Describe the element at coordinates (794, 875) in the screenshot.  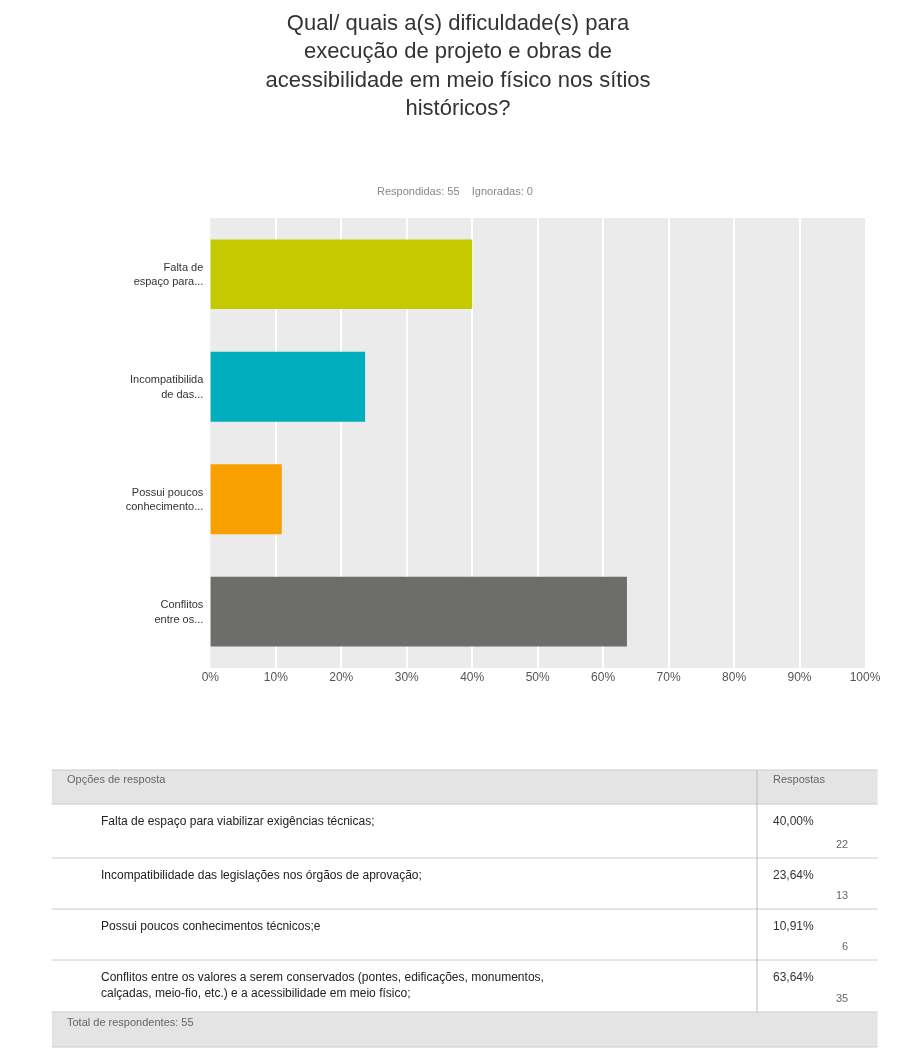
I see `text: 23,64%` at that location.